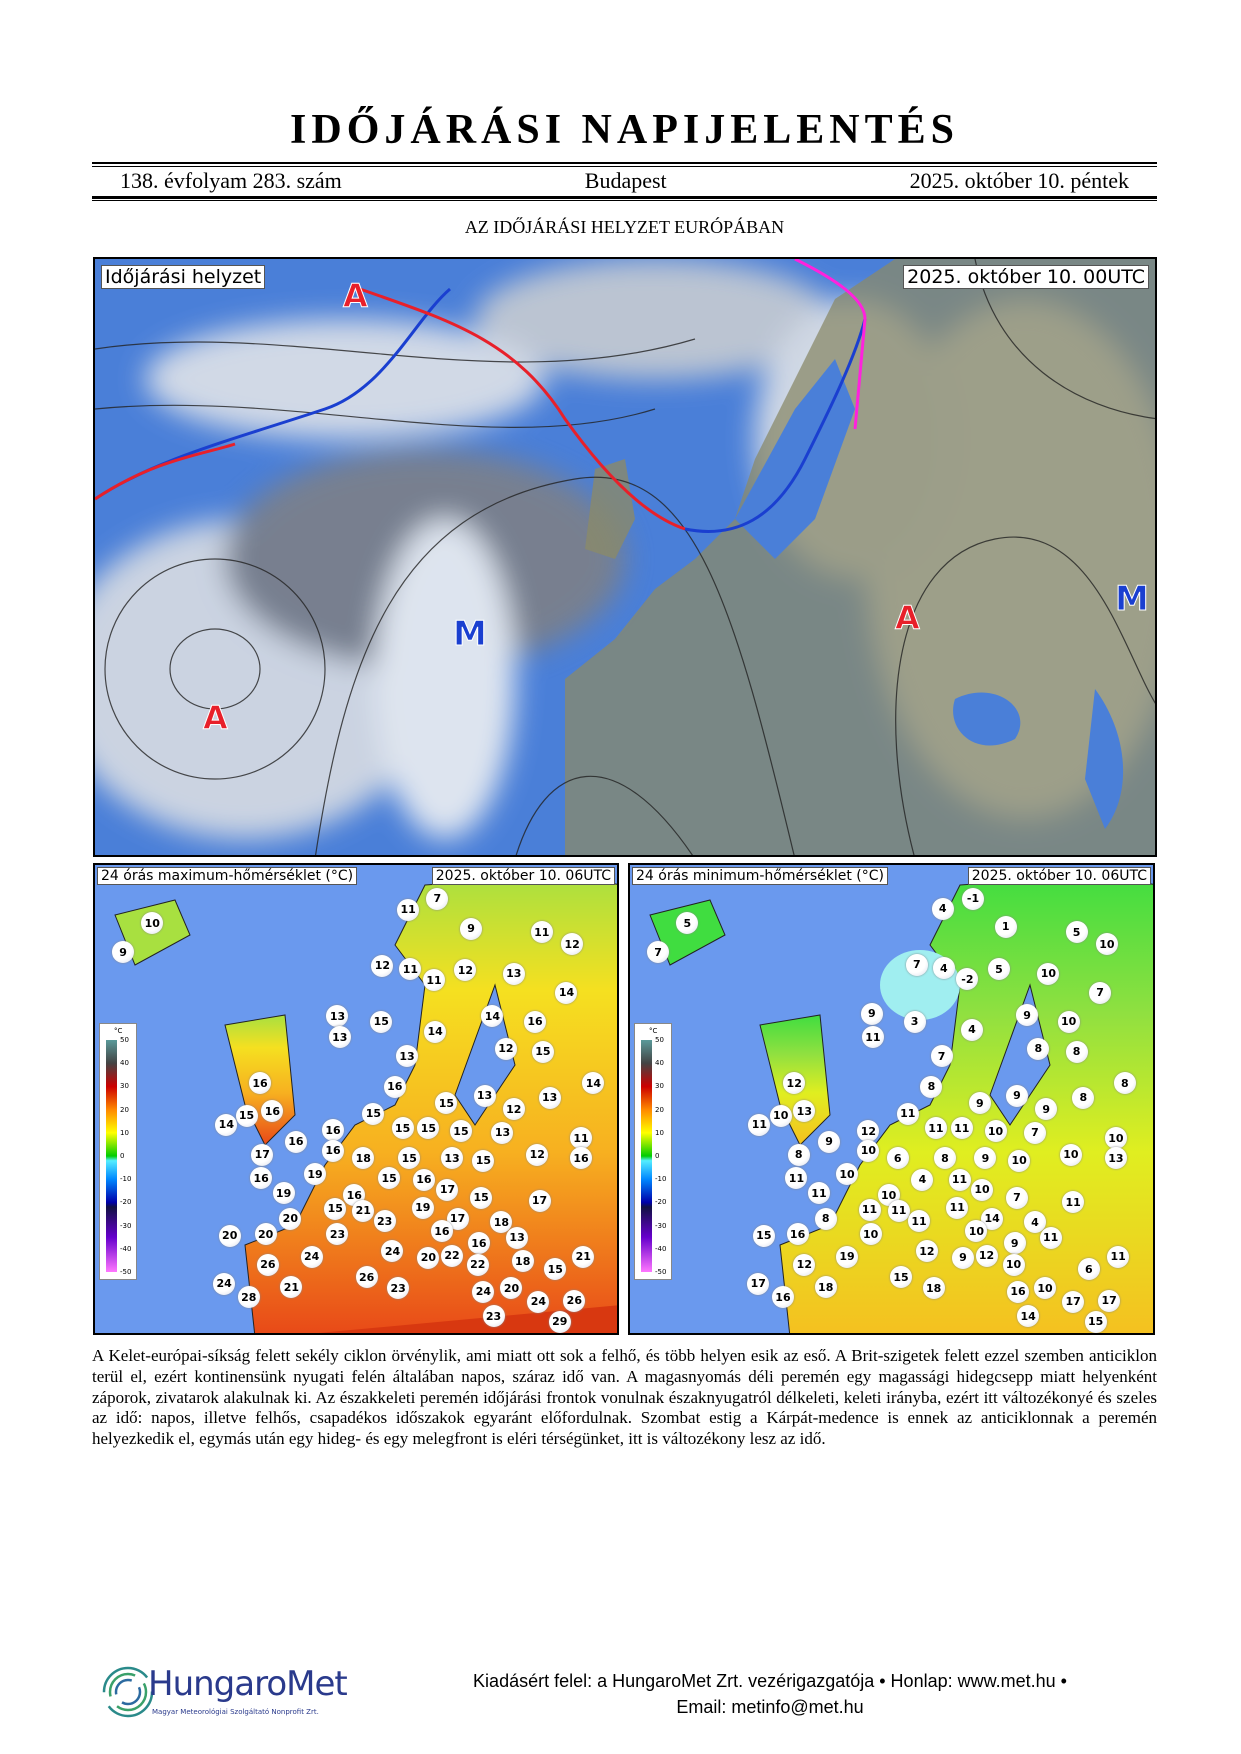 Image resolution: width=1241 pixels, height=1754 pixels. Describe the element at coordinates (1019, 180) in the screenshot. I see `issue-date: 2025. október 10. péntek` at that location.